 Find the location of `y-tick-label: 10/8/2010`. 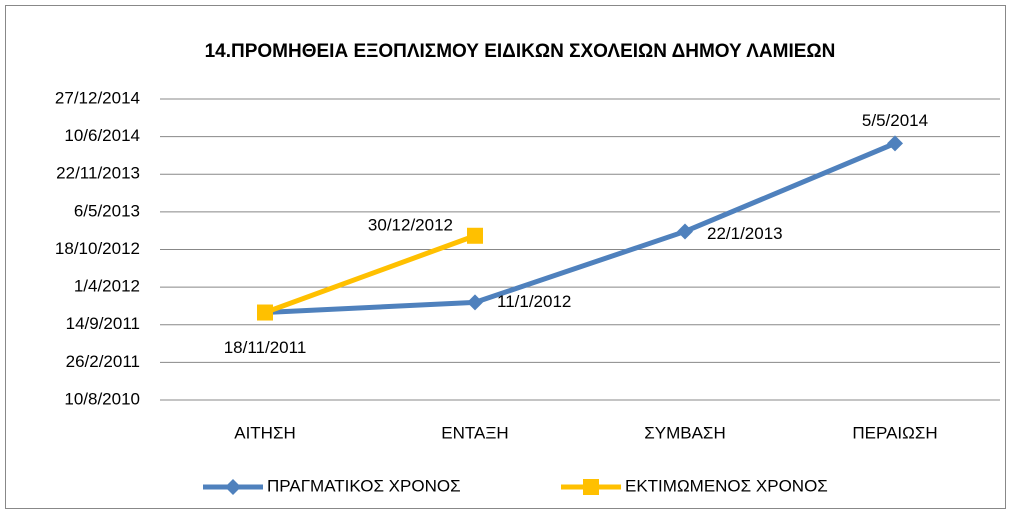

y-tick-label: 10/8/2010 is located at coordinates (102, 398).